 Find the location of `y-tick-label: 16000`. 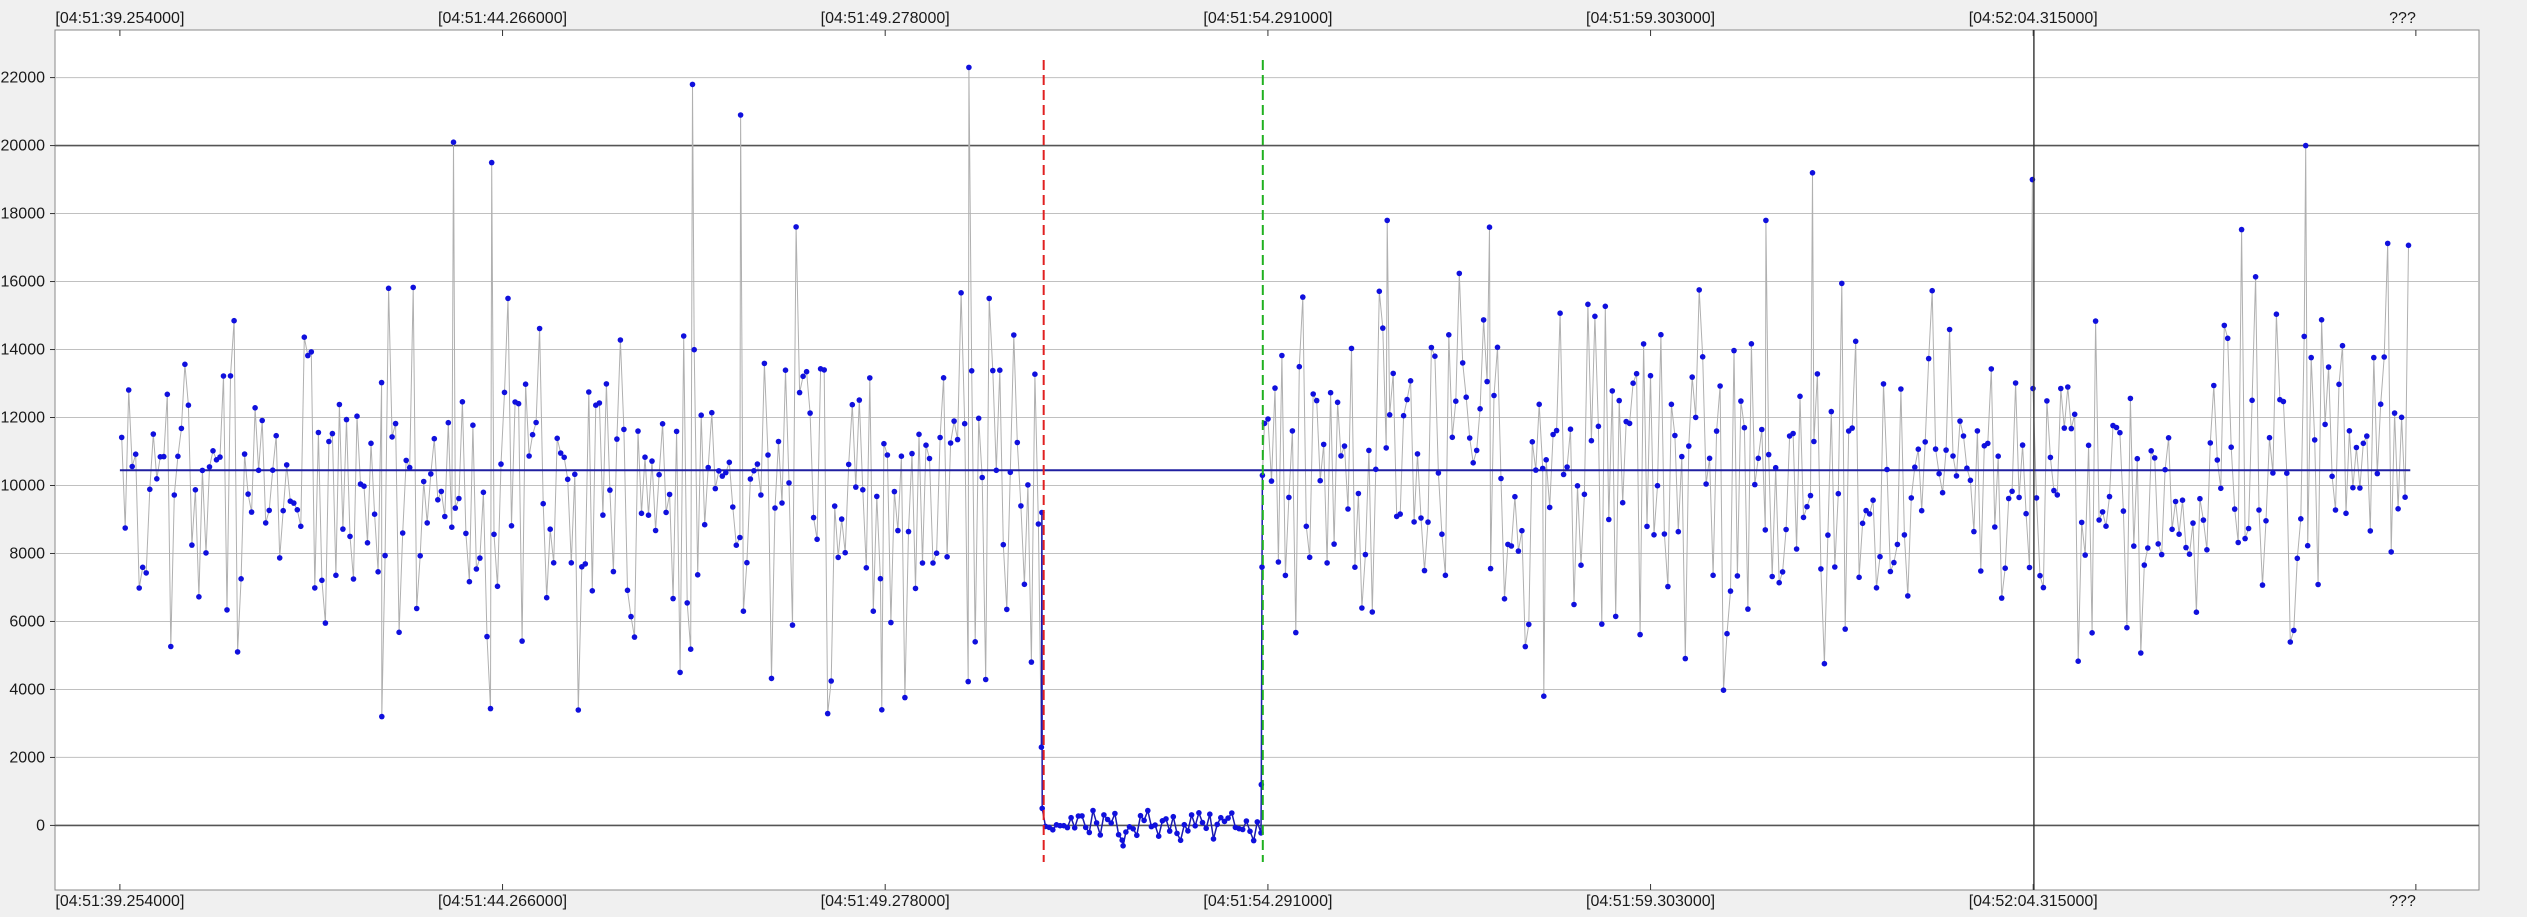

y-tick-label: 16000 is located at coordinates (23, 282).